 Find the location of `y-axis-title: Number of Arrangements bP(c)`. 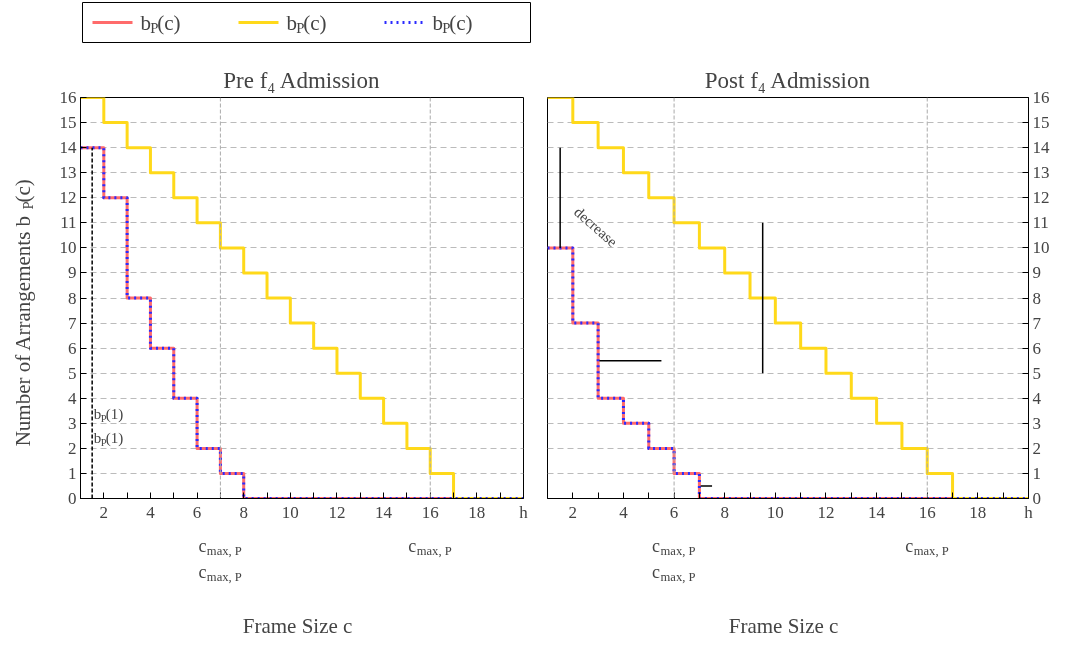

y-axis-title: Number of Arrangements bP(c) is located at coordinates (23, 313).